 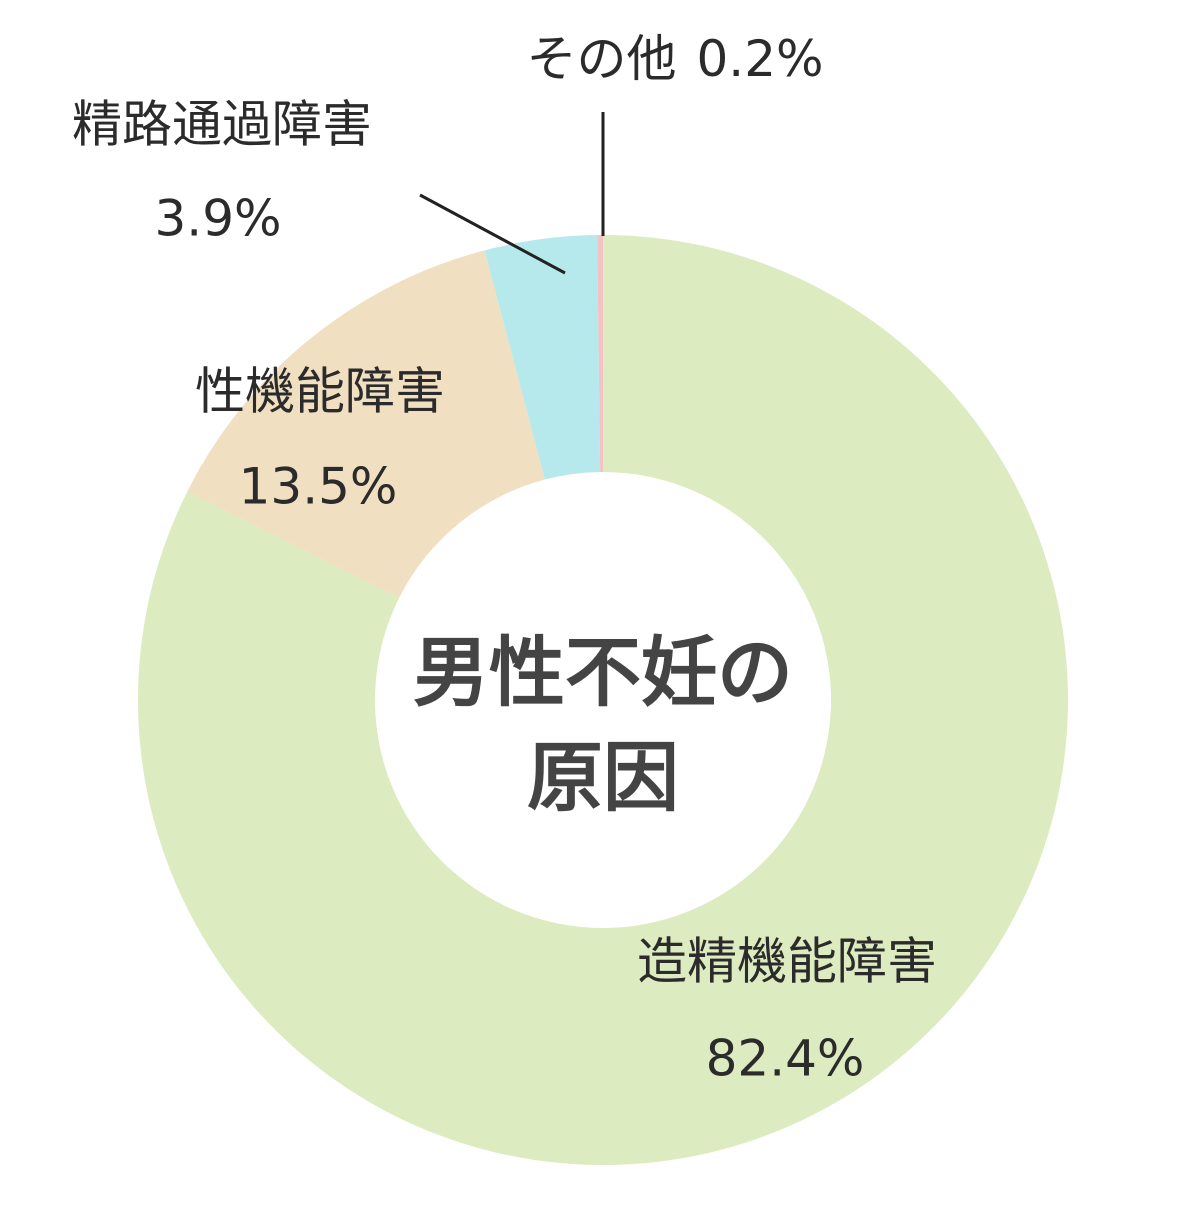 I want to click on category-label: 造精機能障害, so click(x=787, y=962).